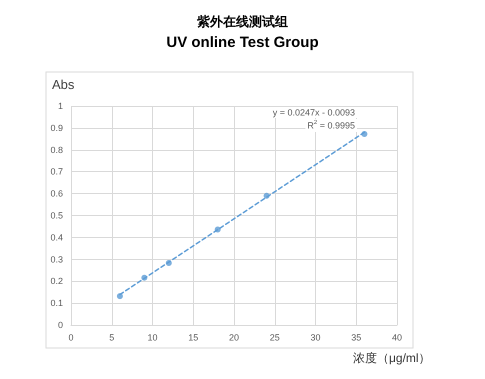 The image size is (485, 379). I want to click on annotation: y = 0.0247x - 0.0093, so click(314, 113).